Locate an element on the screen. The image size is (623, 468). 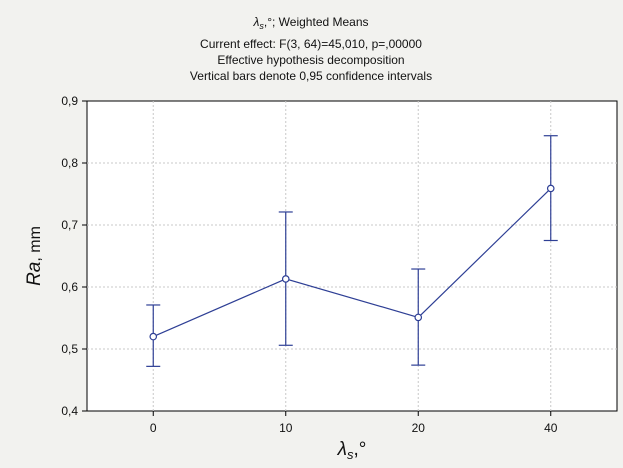
x-axis-lambda-subscript: s is located at coordinates (350, 454).